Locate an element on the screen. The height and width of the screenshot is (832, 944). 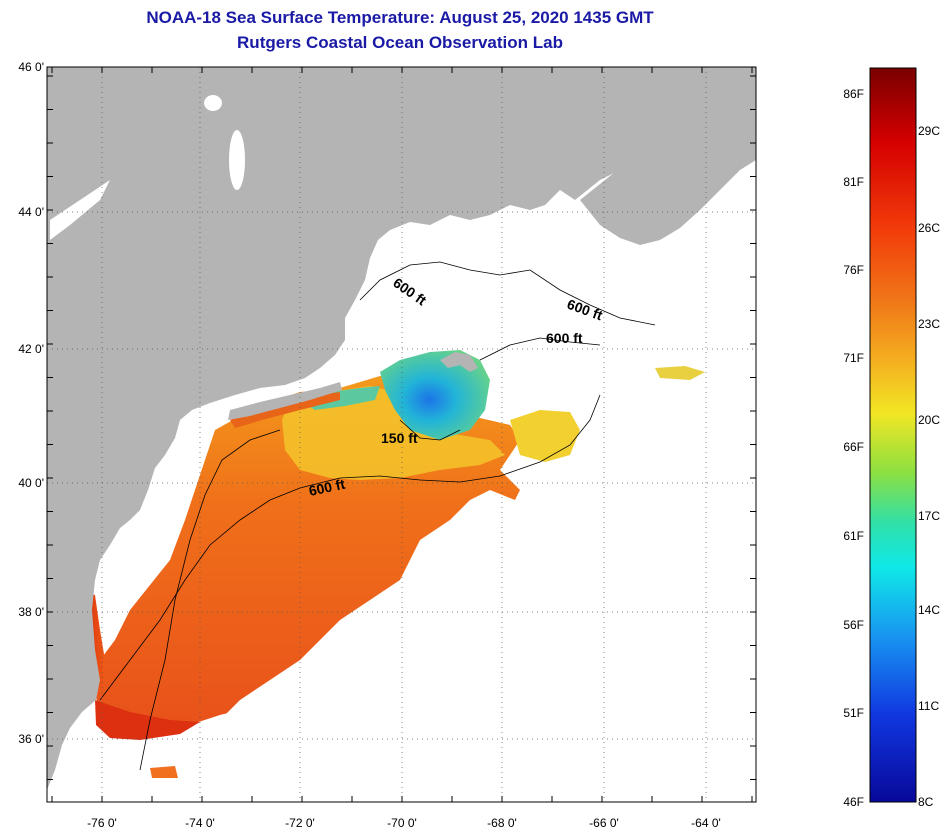
sst-east-patch is located at coordinates (680, 373).